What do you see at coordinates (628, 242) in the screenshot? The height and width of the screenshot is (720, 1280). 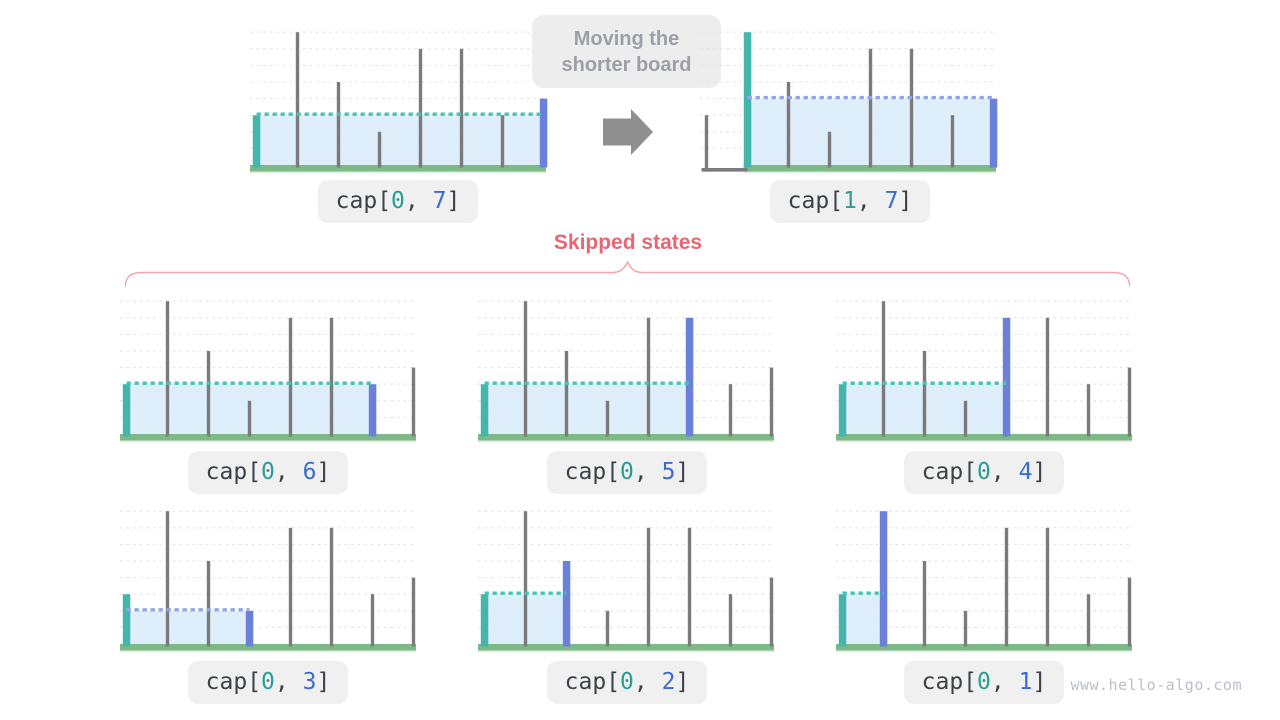 I see `skipped-states-title: Skipped states` at bounding box center [628, 242].